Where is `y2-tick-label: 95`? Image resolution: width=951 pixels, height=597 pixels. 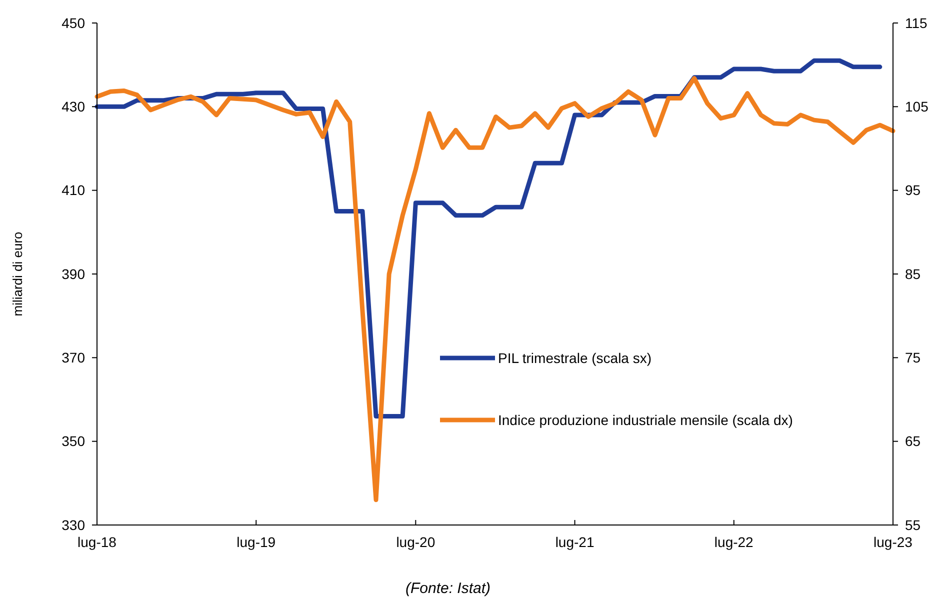
y2-tick-label: 95 is located at coordinates (913, 190).